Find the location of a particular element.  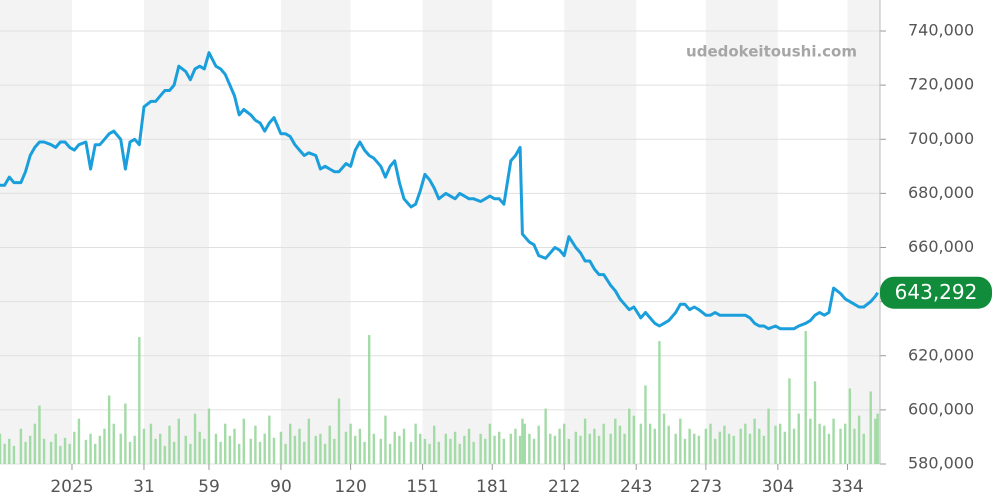

y-tick-label: 580,000 is located at coordinates (941, 463).